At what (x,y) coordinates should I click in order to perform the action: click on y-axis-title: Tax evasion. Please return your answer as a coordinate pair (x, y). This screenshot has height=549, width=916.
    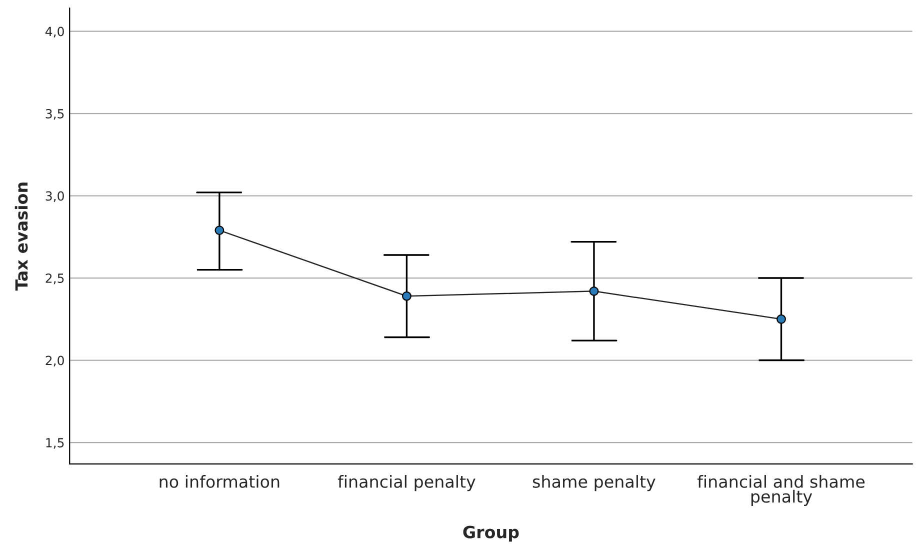
    Looking at the image, I should click on (21, 236).